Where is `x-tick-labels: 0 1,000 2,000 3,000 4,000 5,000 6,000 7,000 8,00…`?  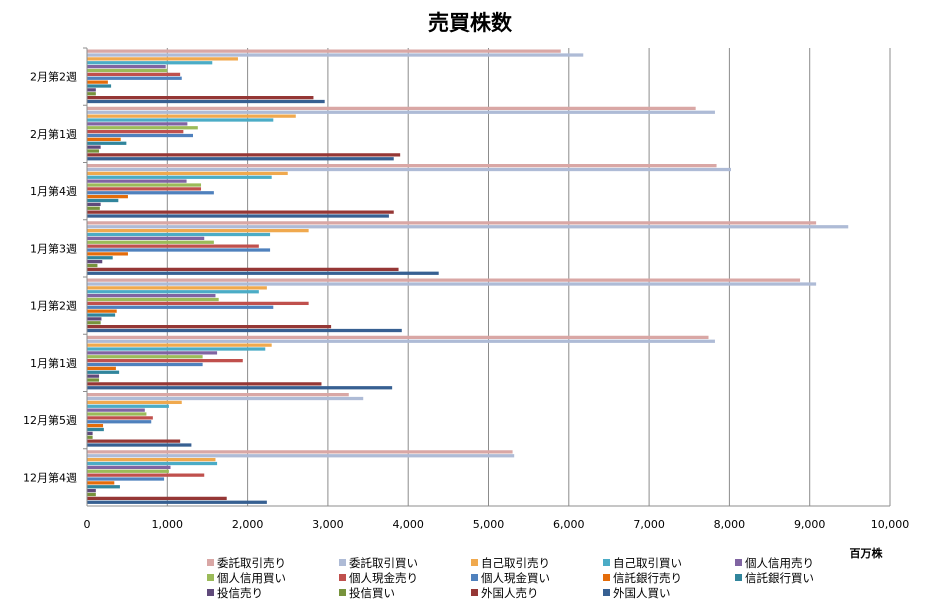
x-tick-labels: 0 1,000 2,000 3,000 4,000 5,000 6,000 7,000 8,00… is located at coordinates (497, 524).